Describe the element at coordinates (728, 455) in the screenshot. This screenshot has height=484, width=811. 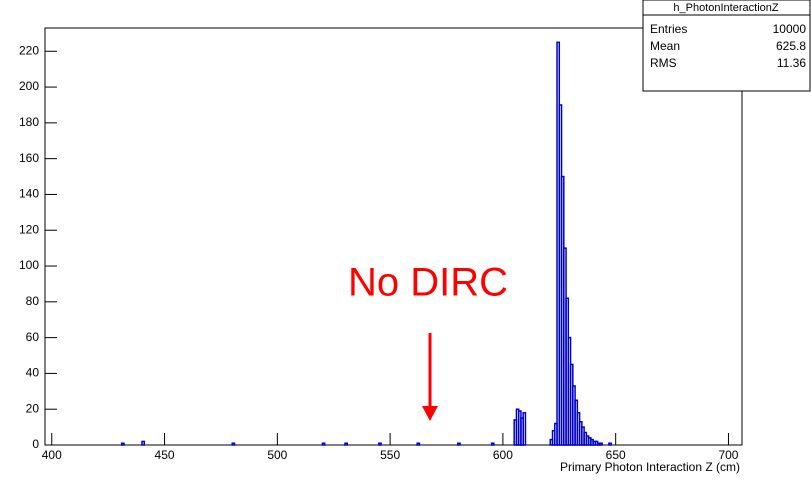
I see `x-tick-label: 700` at that location.